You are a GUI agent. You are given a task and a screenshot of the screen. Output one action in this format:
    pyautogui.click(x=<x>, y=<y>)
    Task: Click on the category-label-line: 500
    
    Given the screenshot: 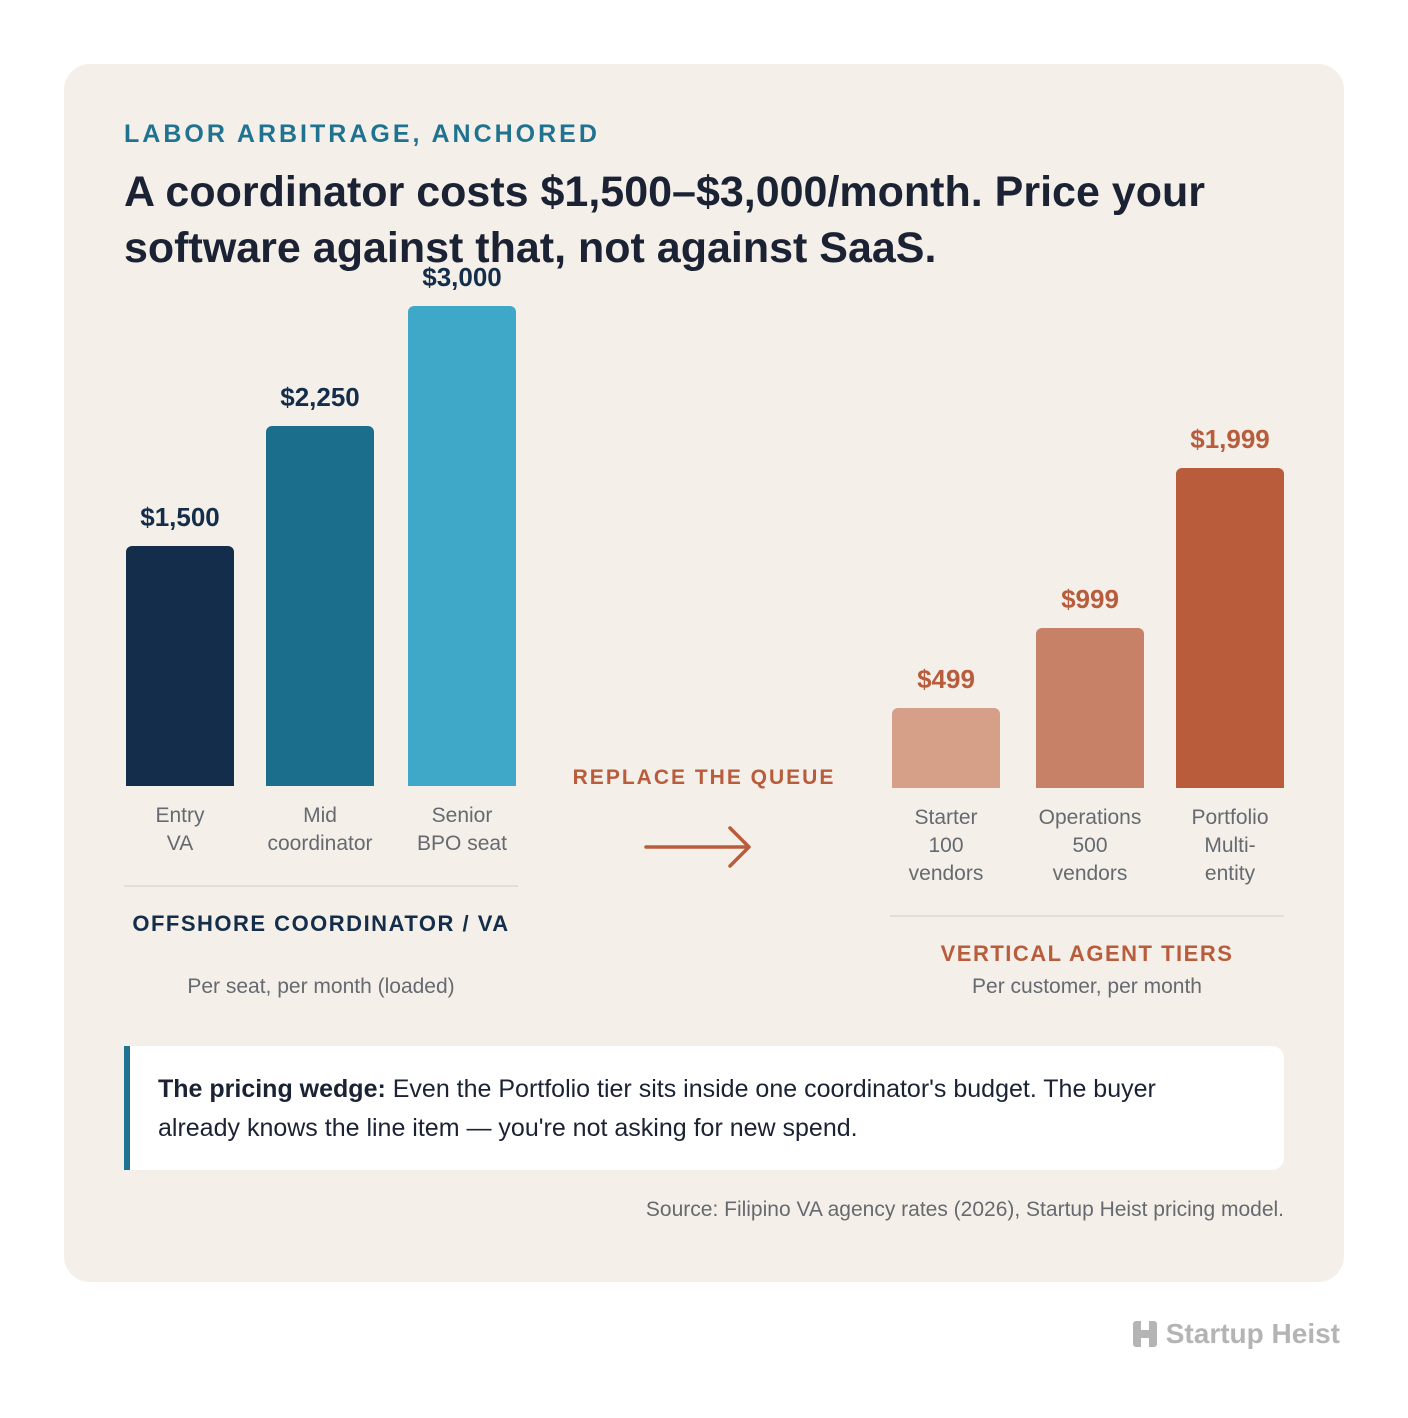 What is the action you would take?
    pyautogui.click(x=1090, y=845)
    